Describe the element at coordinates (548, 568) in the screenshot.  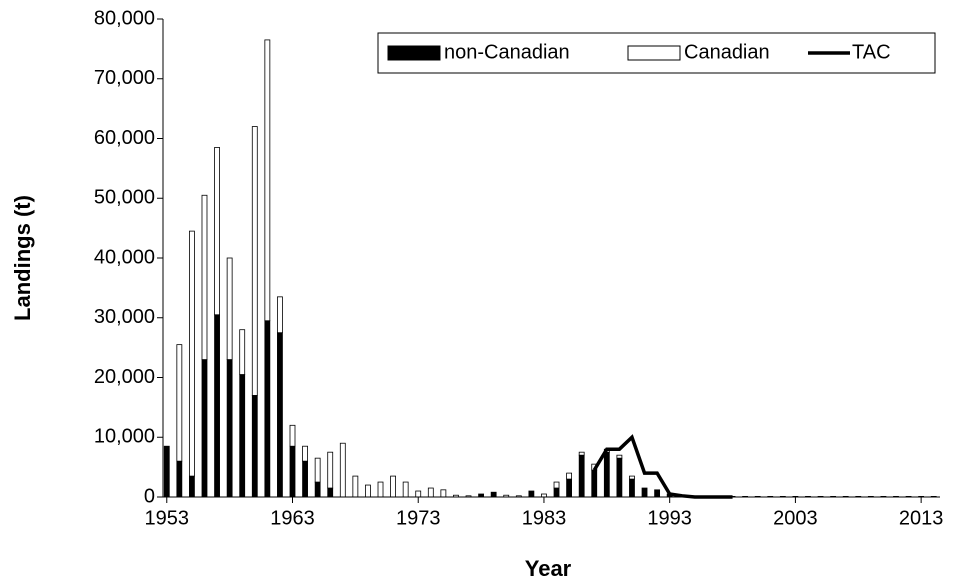
I see `x-axis-label: Year` at that location.